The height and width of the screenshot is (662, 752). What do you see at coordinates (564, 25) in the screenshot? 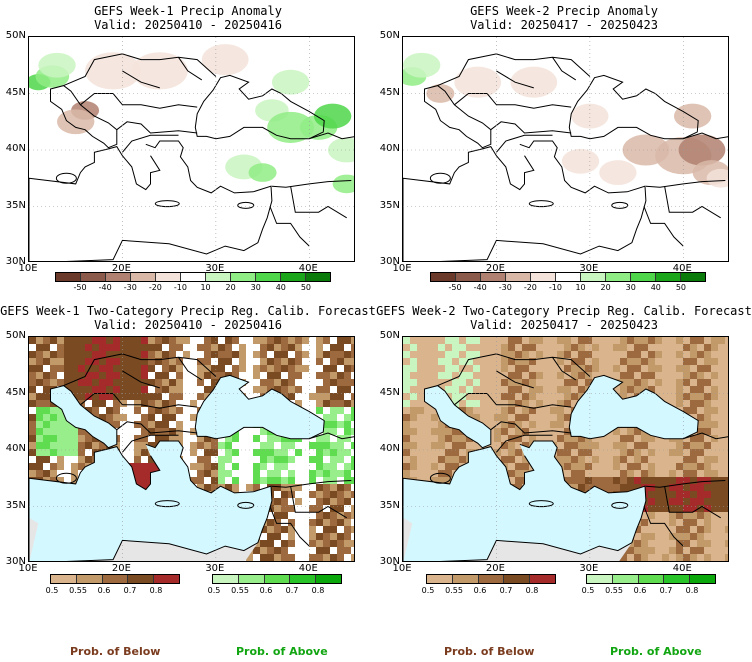
I see `panel-valid-dates: Valid: 20250417 - 20250423` at bounding box center [564, 25].